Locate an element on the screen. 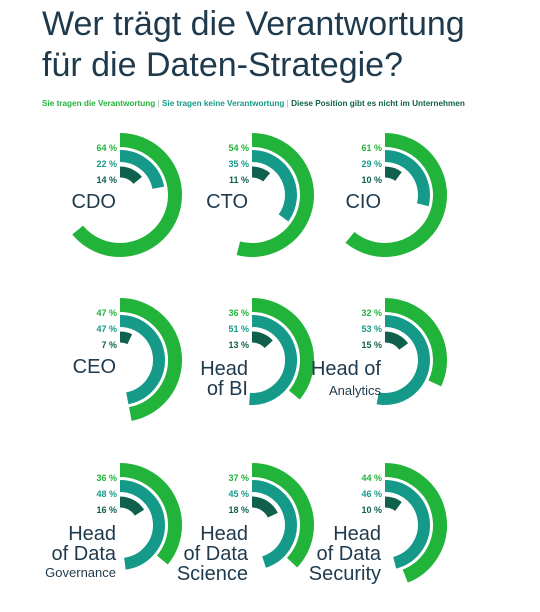 Image resolution: width=540 pixels, height=612 pixels. role-label: Science is located at coordinates (212, 574).